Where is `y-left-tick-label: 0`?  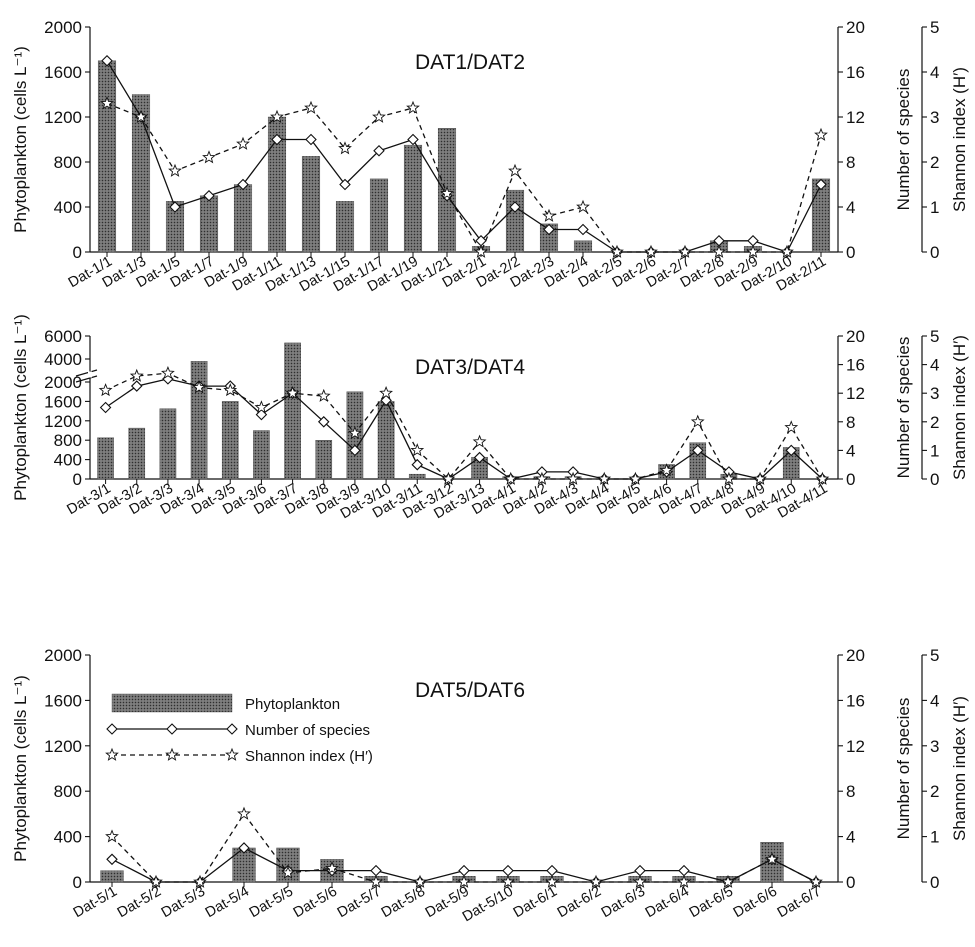
y-left-tick-label: 0 is located at coordinates (77, 882).